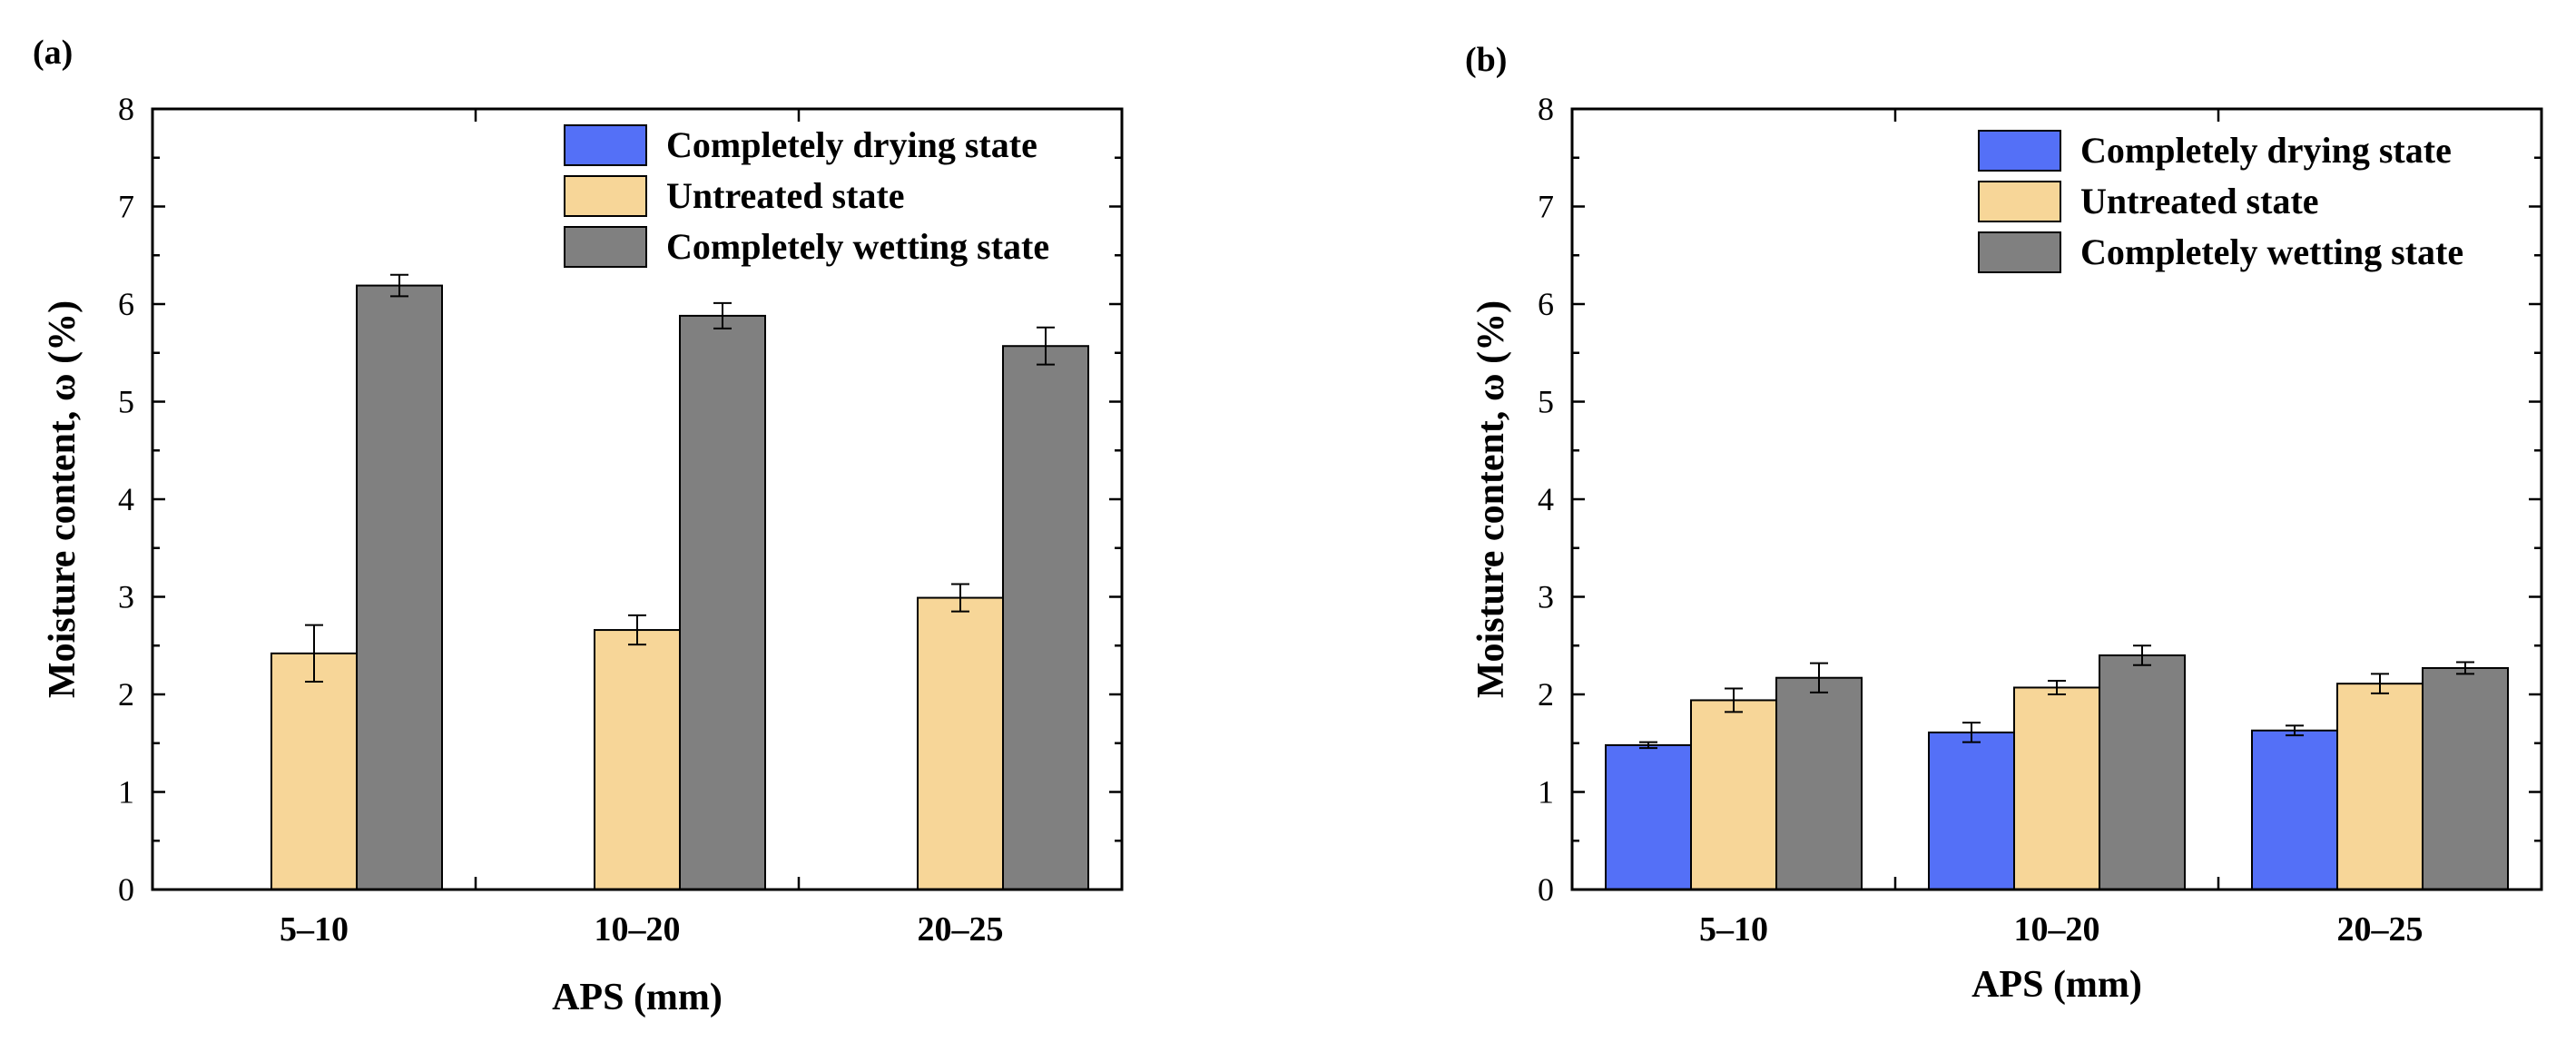  I want to click on panel-label: (b), so click(1486, 60).